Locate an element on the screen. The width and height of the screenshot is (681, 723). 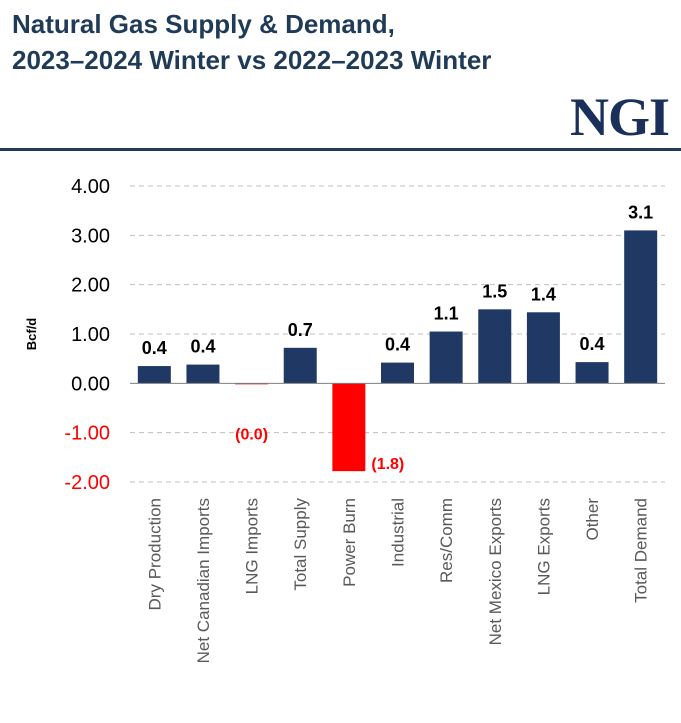
data-label: 1.5 is located at coordinates (494, 291).